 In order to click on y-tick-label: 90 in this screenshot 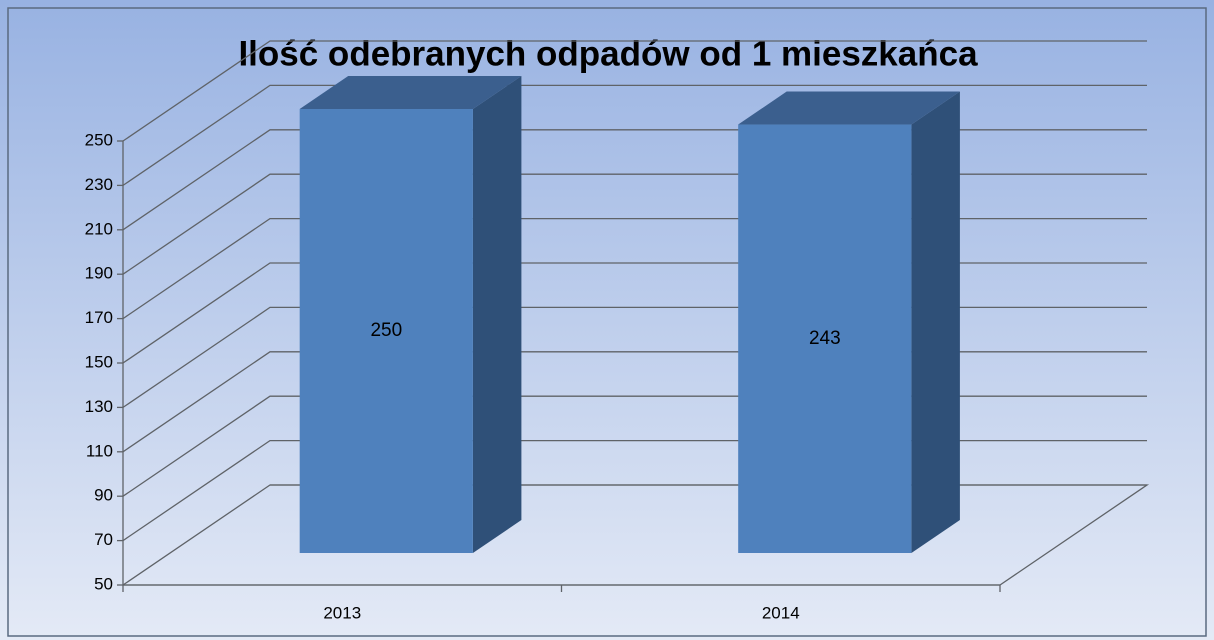, I will do `click(103, 495)`.